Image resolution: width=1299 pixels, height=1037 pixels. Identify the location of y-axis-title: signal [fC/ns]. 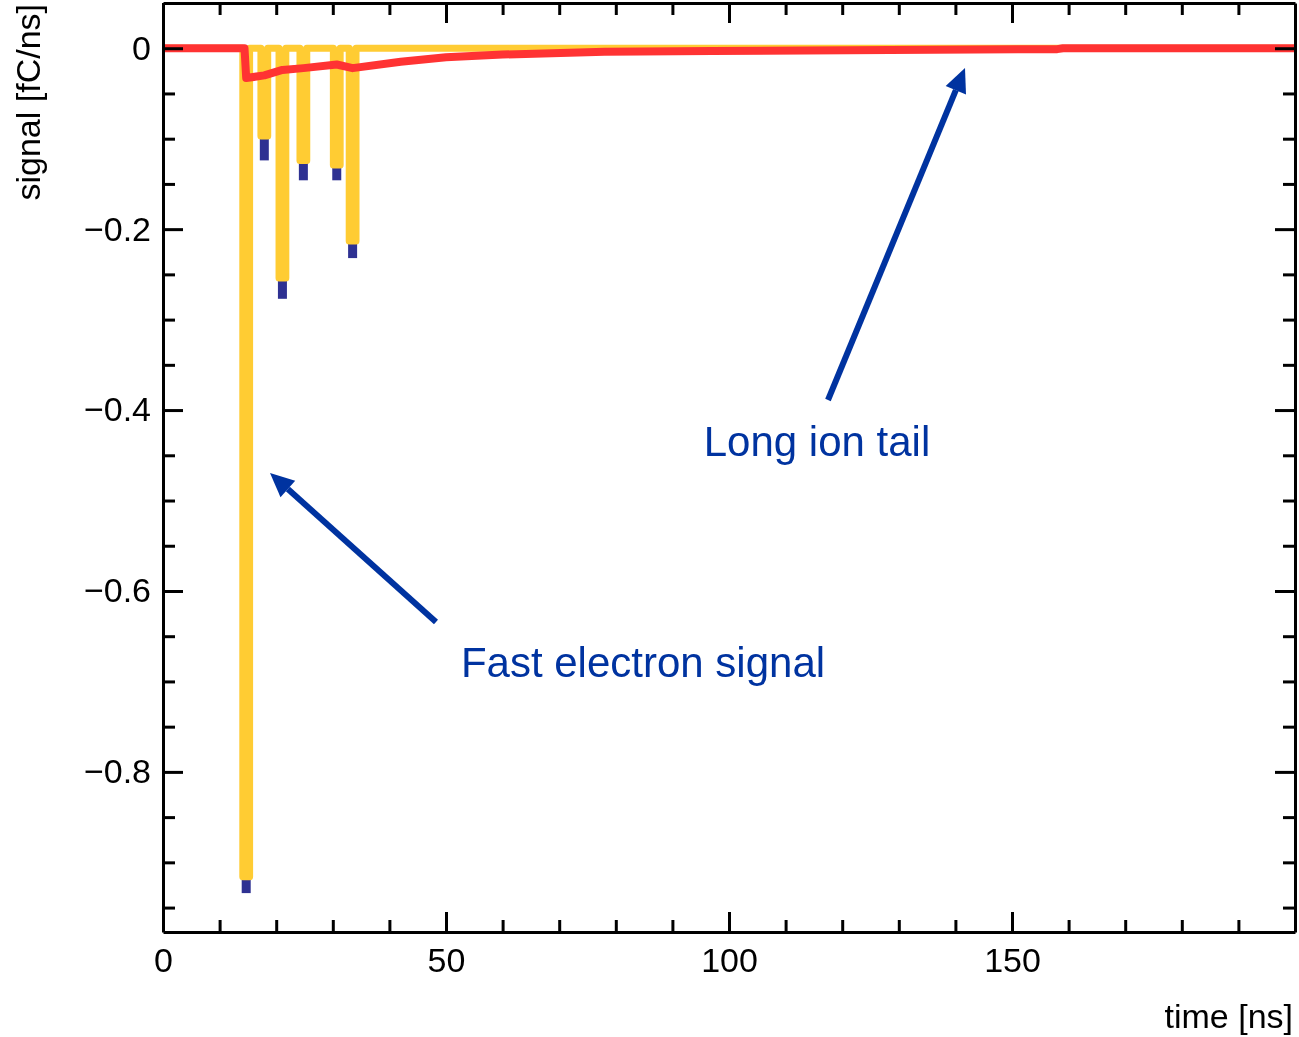
(28, 102).